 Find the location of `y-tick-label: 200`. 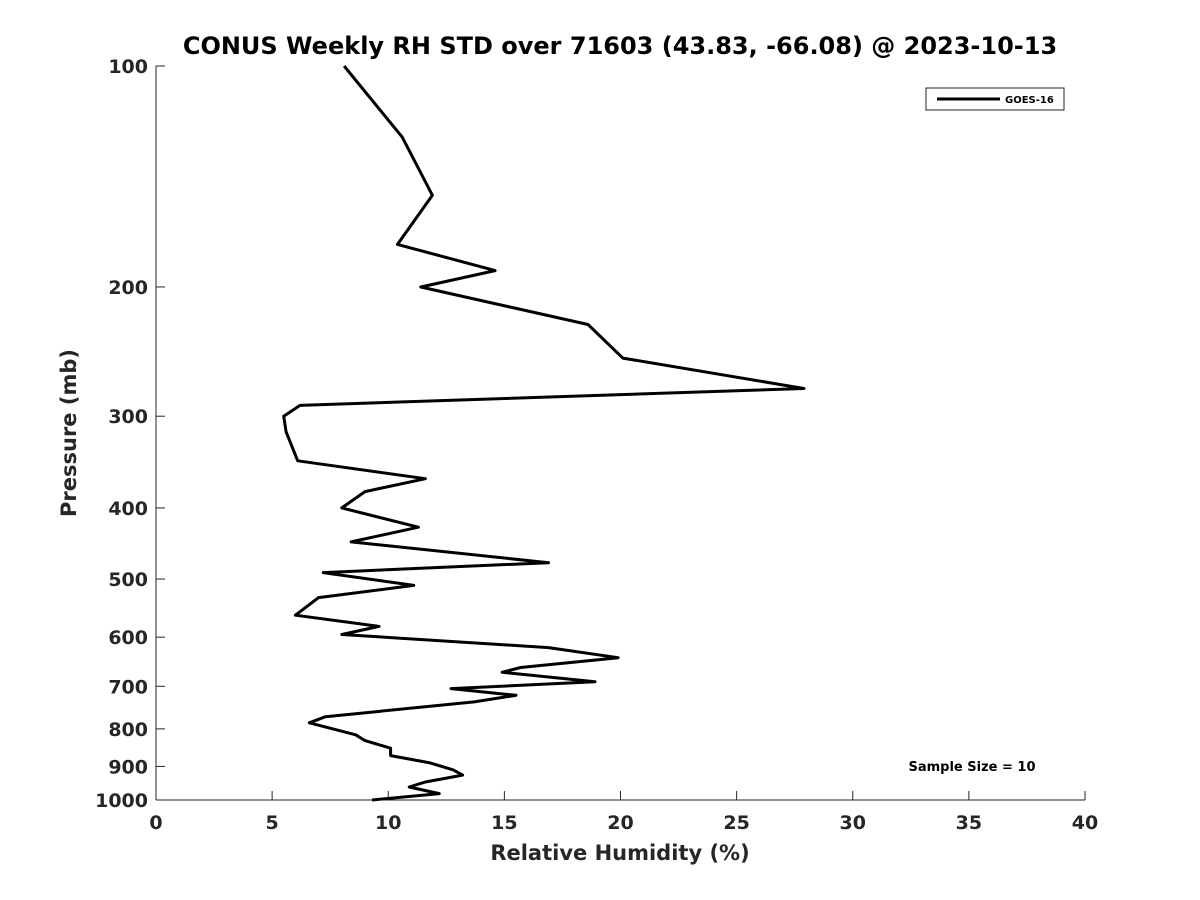

y-tick-label: 200 is located at coordinates (128, 288).